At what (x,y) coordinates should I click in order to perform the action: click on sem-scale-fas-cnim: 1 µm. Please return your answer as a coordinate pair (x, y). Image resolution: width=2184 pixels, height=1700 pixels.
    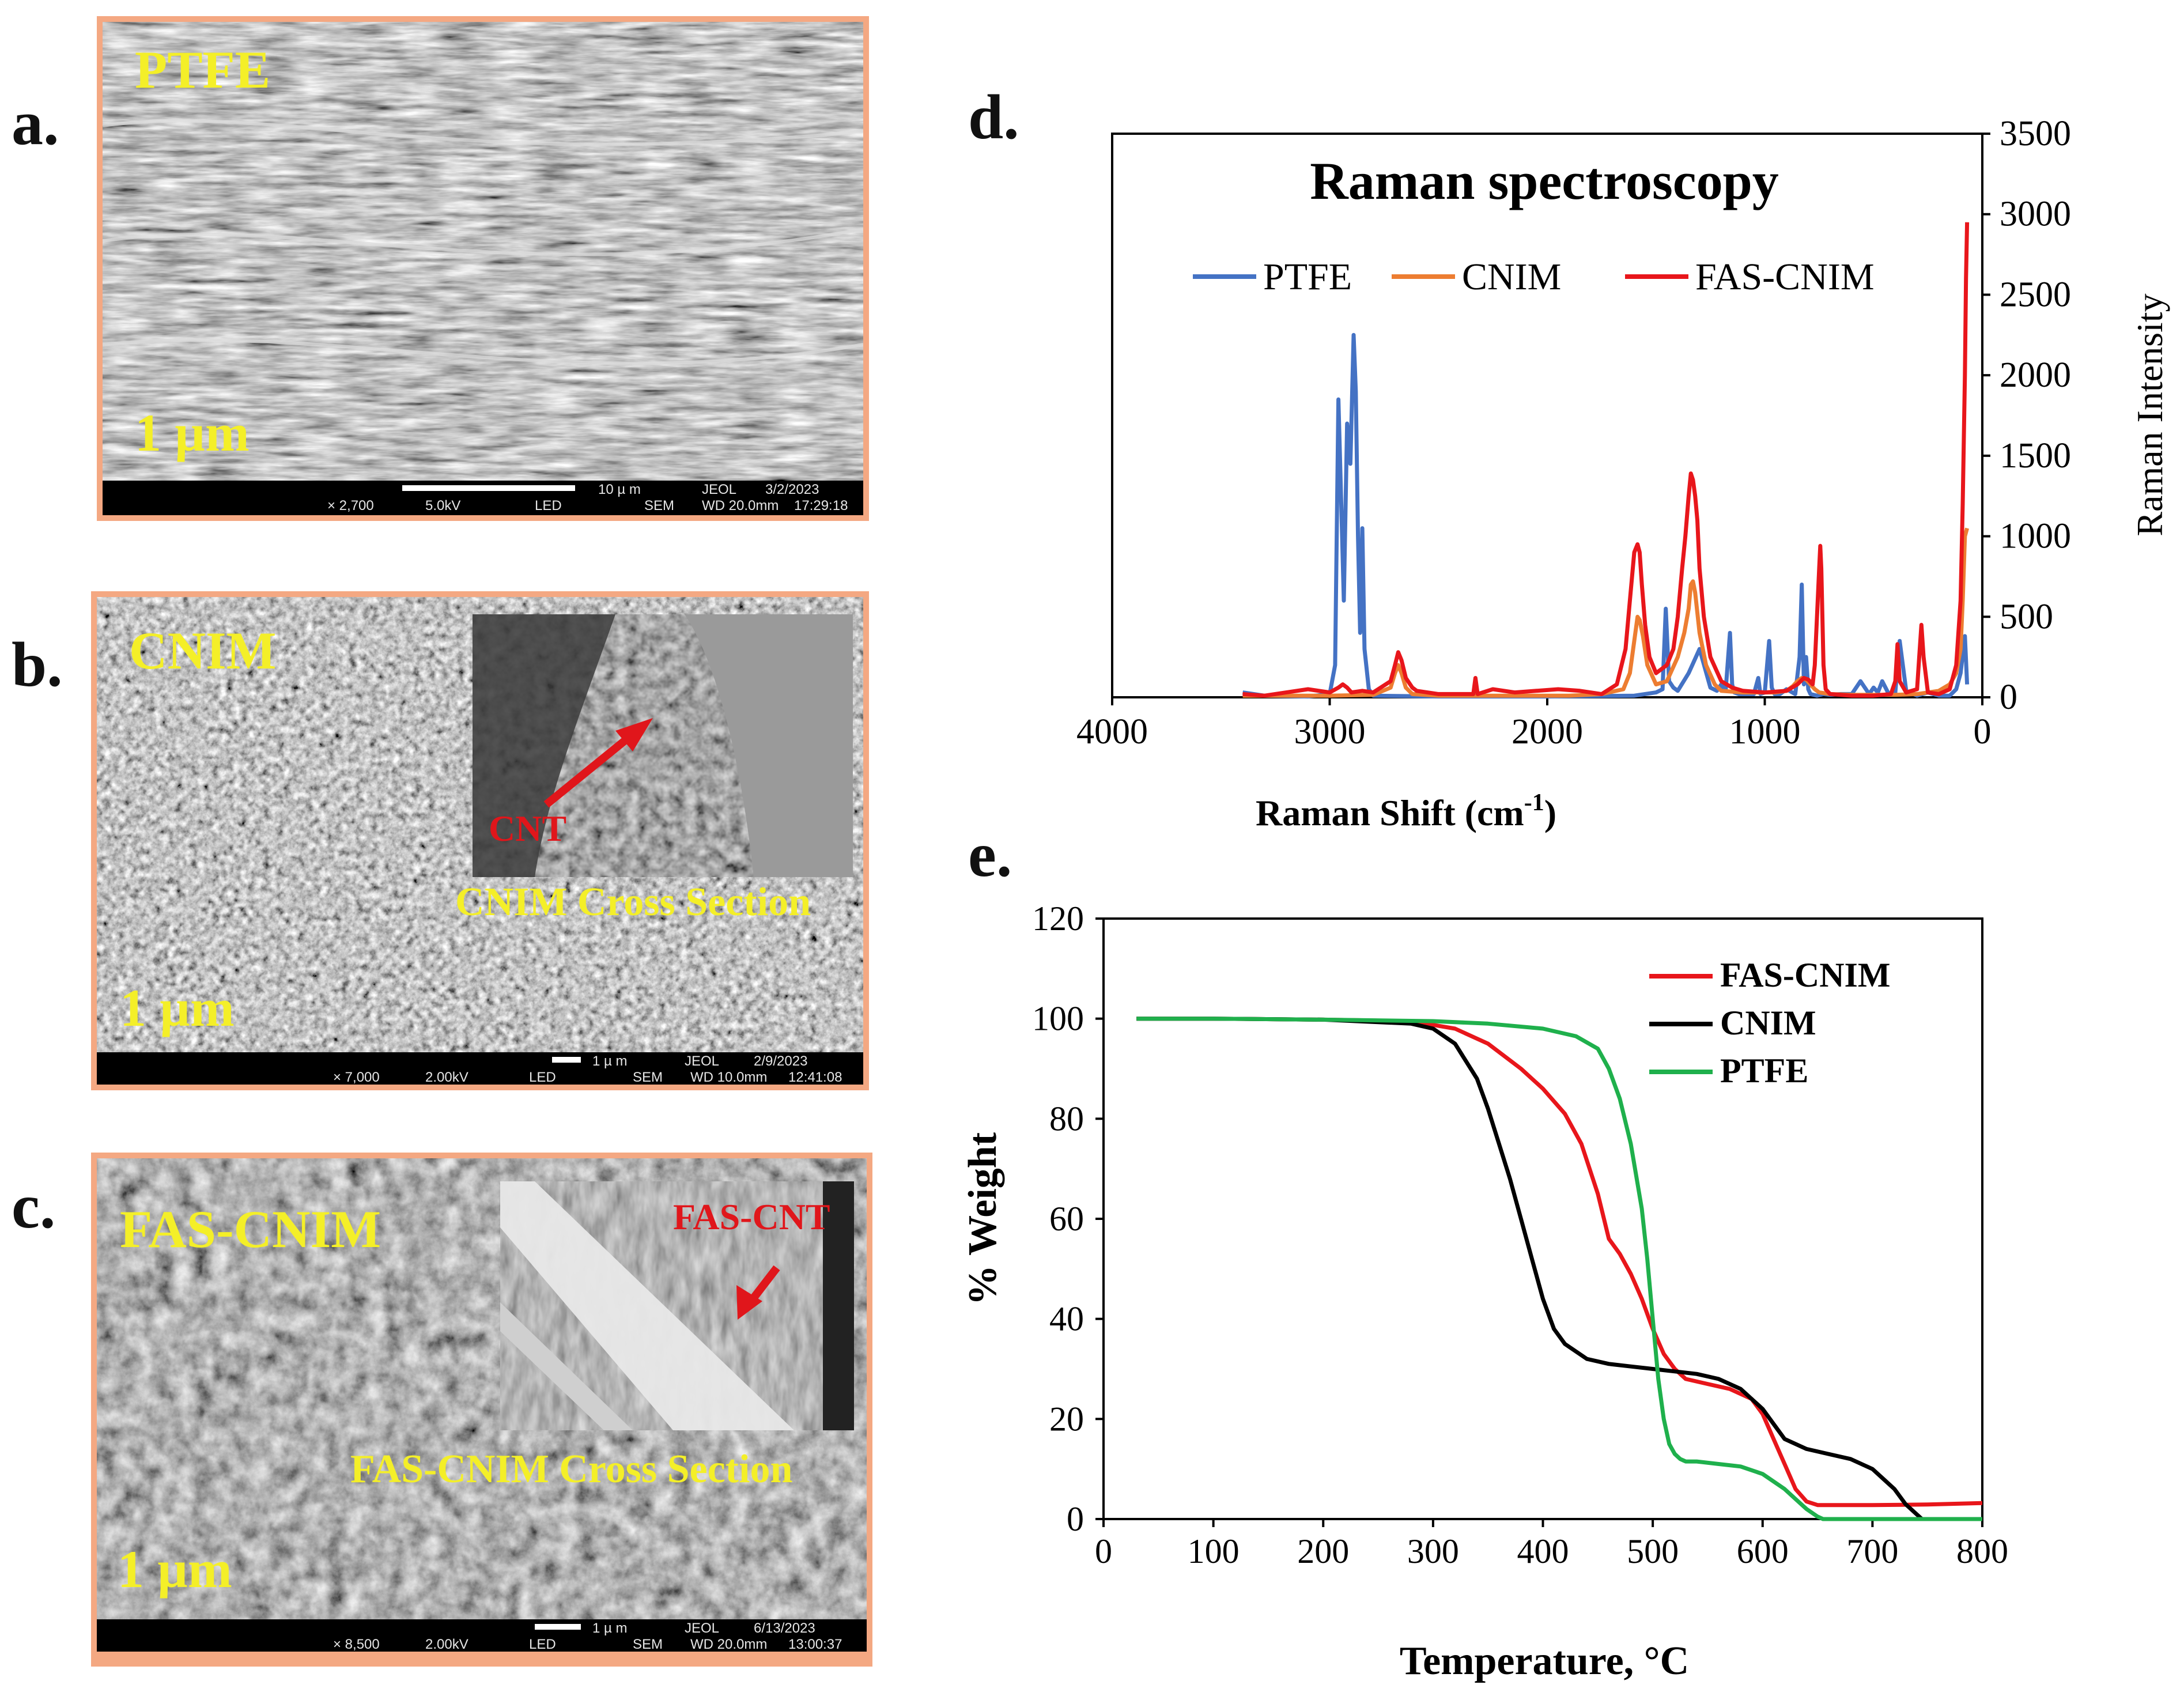
    Looking at the image, I should click on (175, 1570).